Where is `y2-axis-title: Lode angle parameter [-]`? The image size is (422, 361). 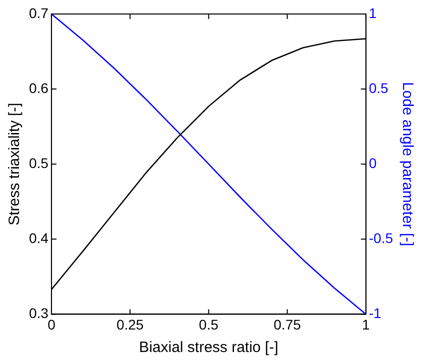 y2-axis-title: Lode angle parameter [-] is located at coordinates (407, 164).